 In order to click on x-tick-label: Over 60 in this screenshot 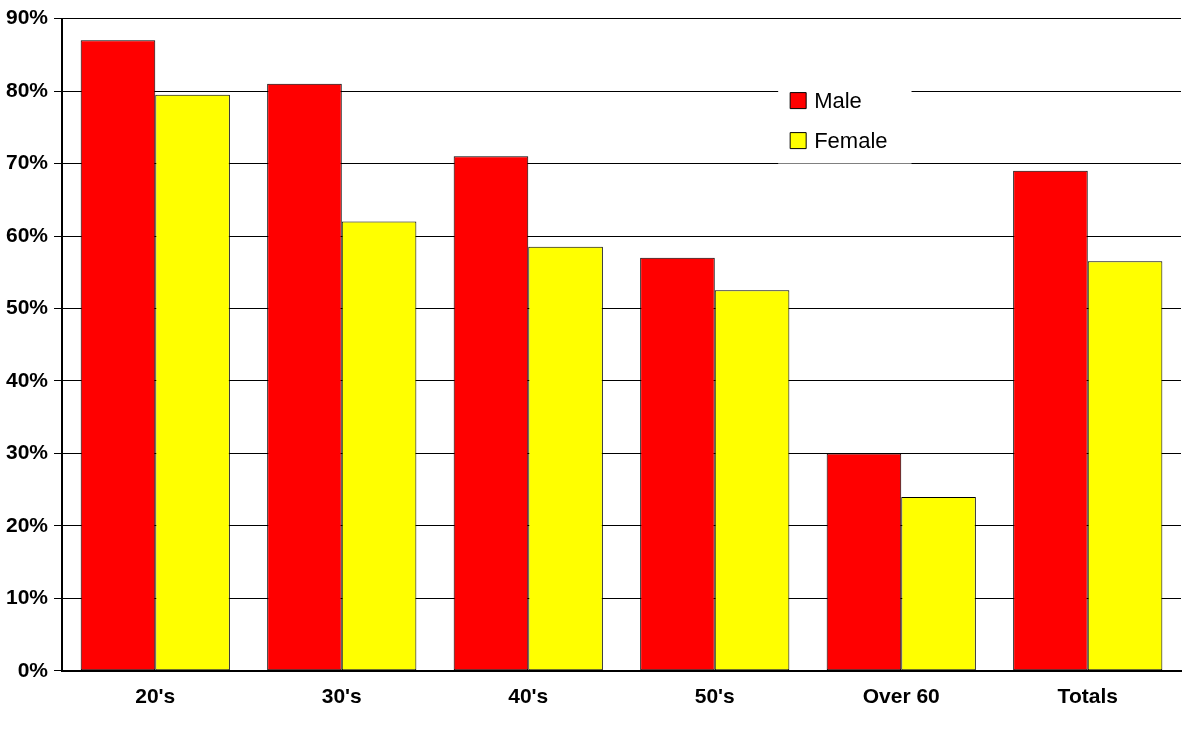, I will do `click(901, 696)`.